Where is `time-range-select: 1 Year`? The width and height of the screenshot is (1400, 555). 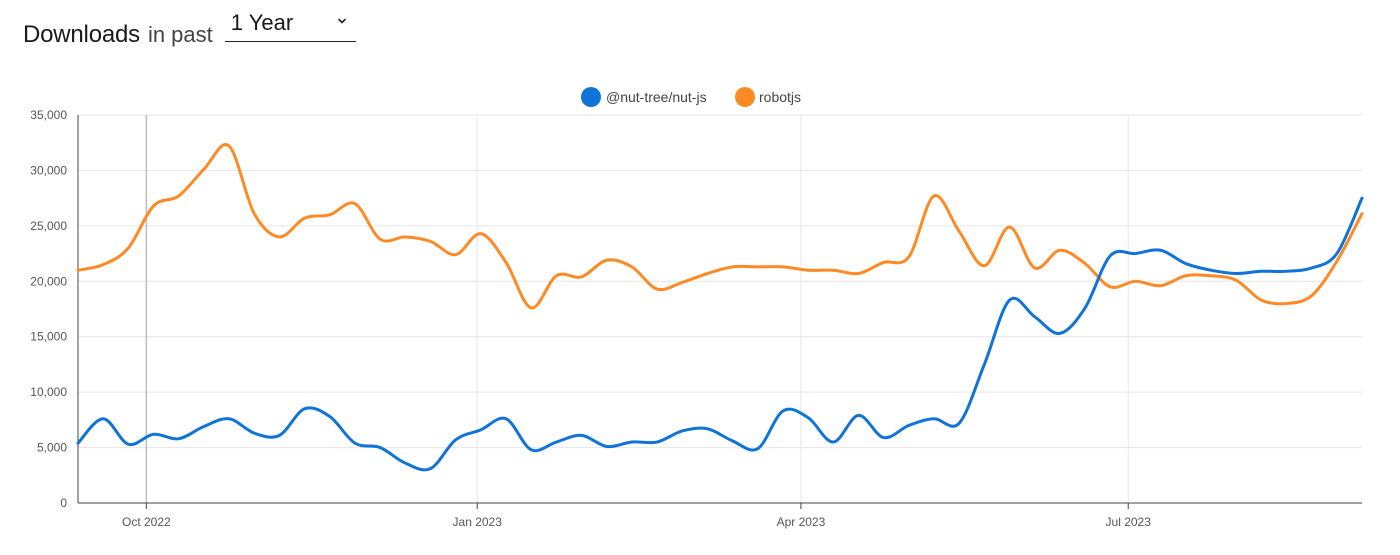 time-range-select: 1 Year is located at coordinates (290, 25).